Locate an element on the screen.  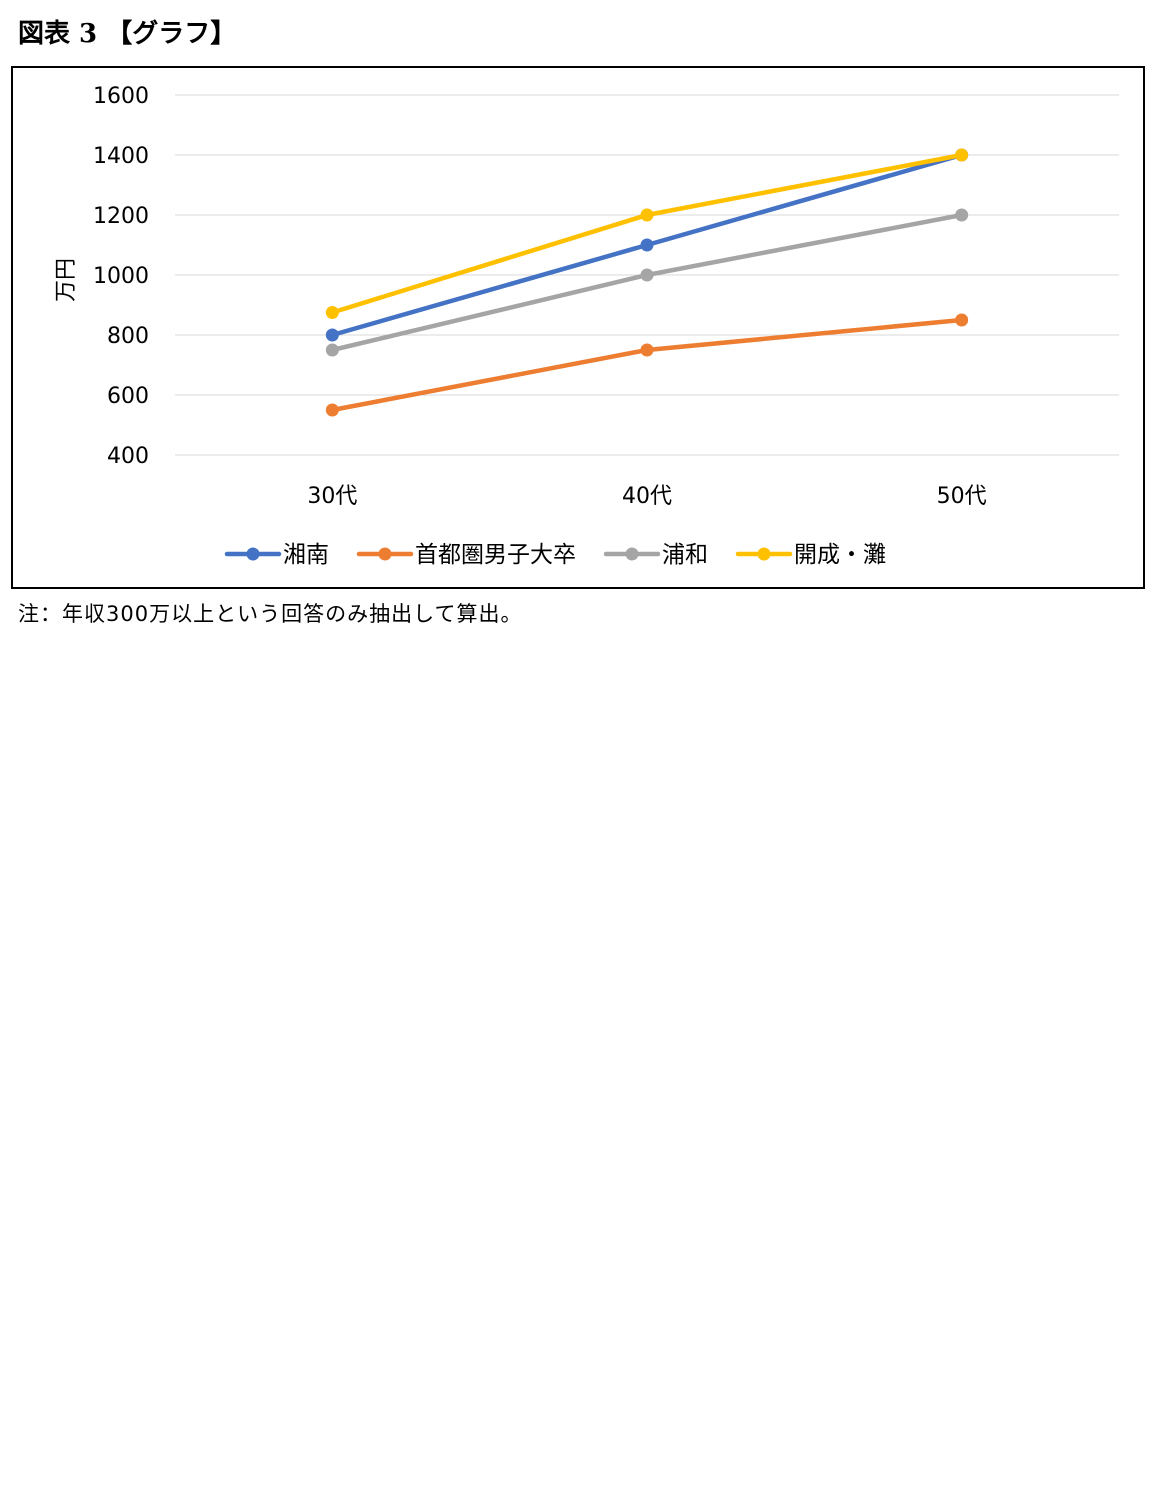
legend-label: 浦和 is located at coordinates (685, 555).